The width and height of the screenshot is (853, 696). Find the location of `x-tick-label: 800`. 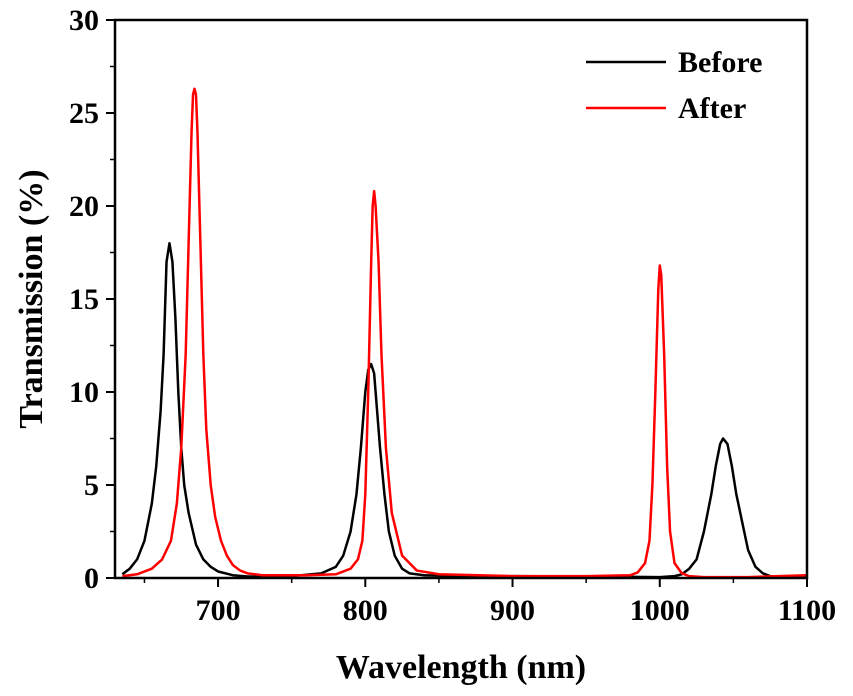

x-tick-label: 800 is located at coordinates (365, 610).